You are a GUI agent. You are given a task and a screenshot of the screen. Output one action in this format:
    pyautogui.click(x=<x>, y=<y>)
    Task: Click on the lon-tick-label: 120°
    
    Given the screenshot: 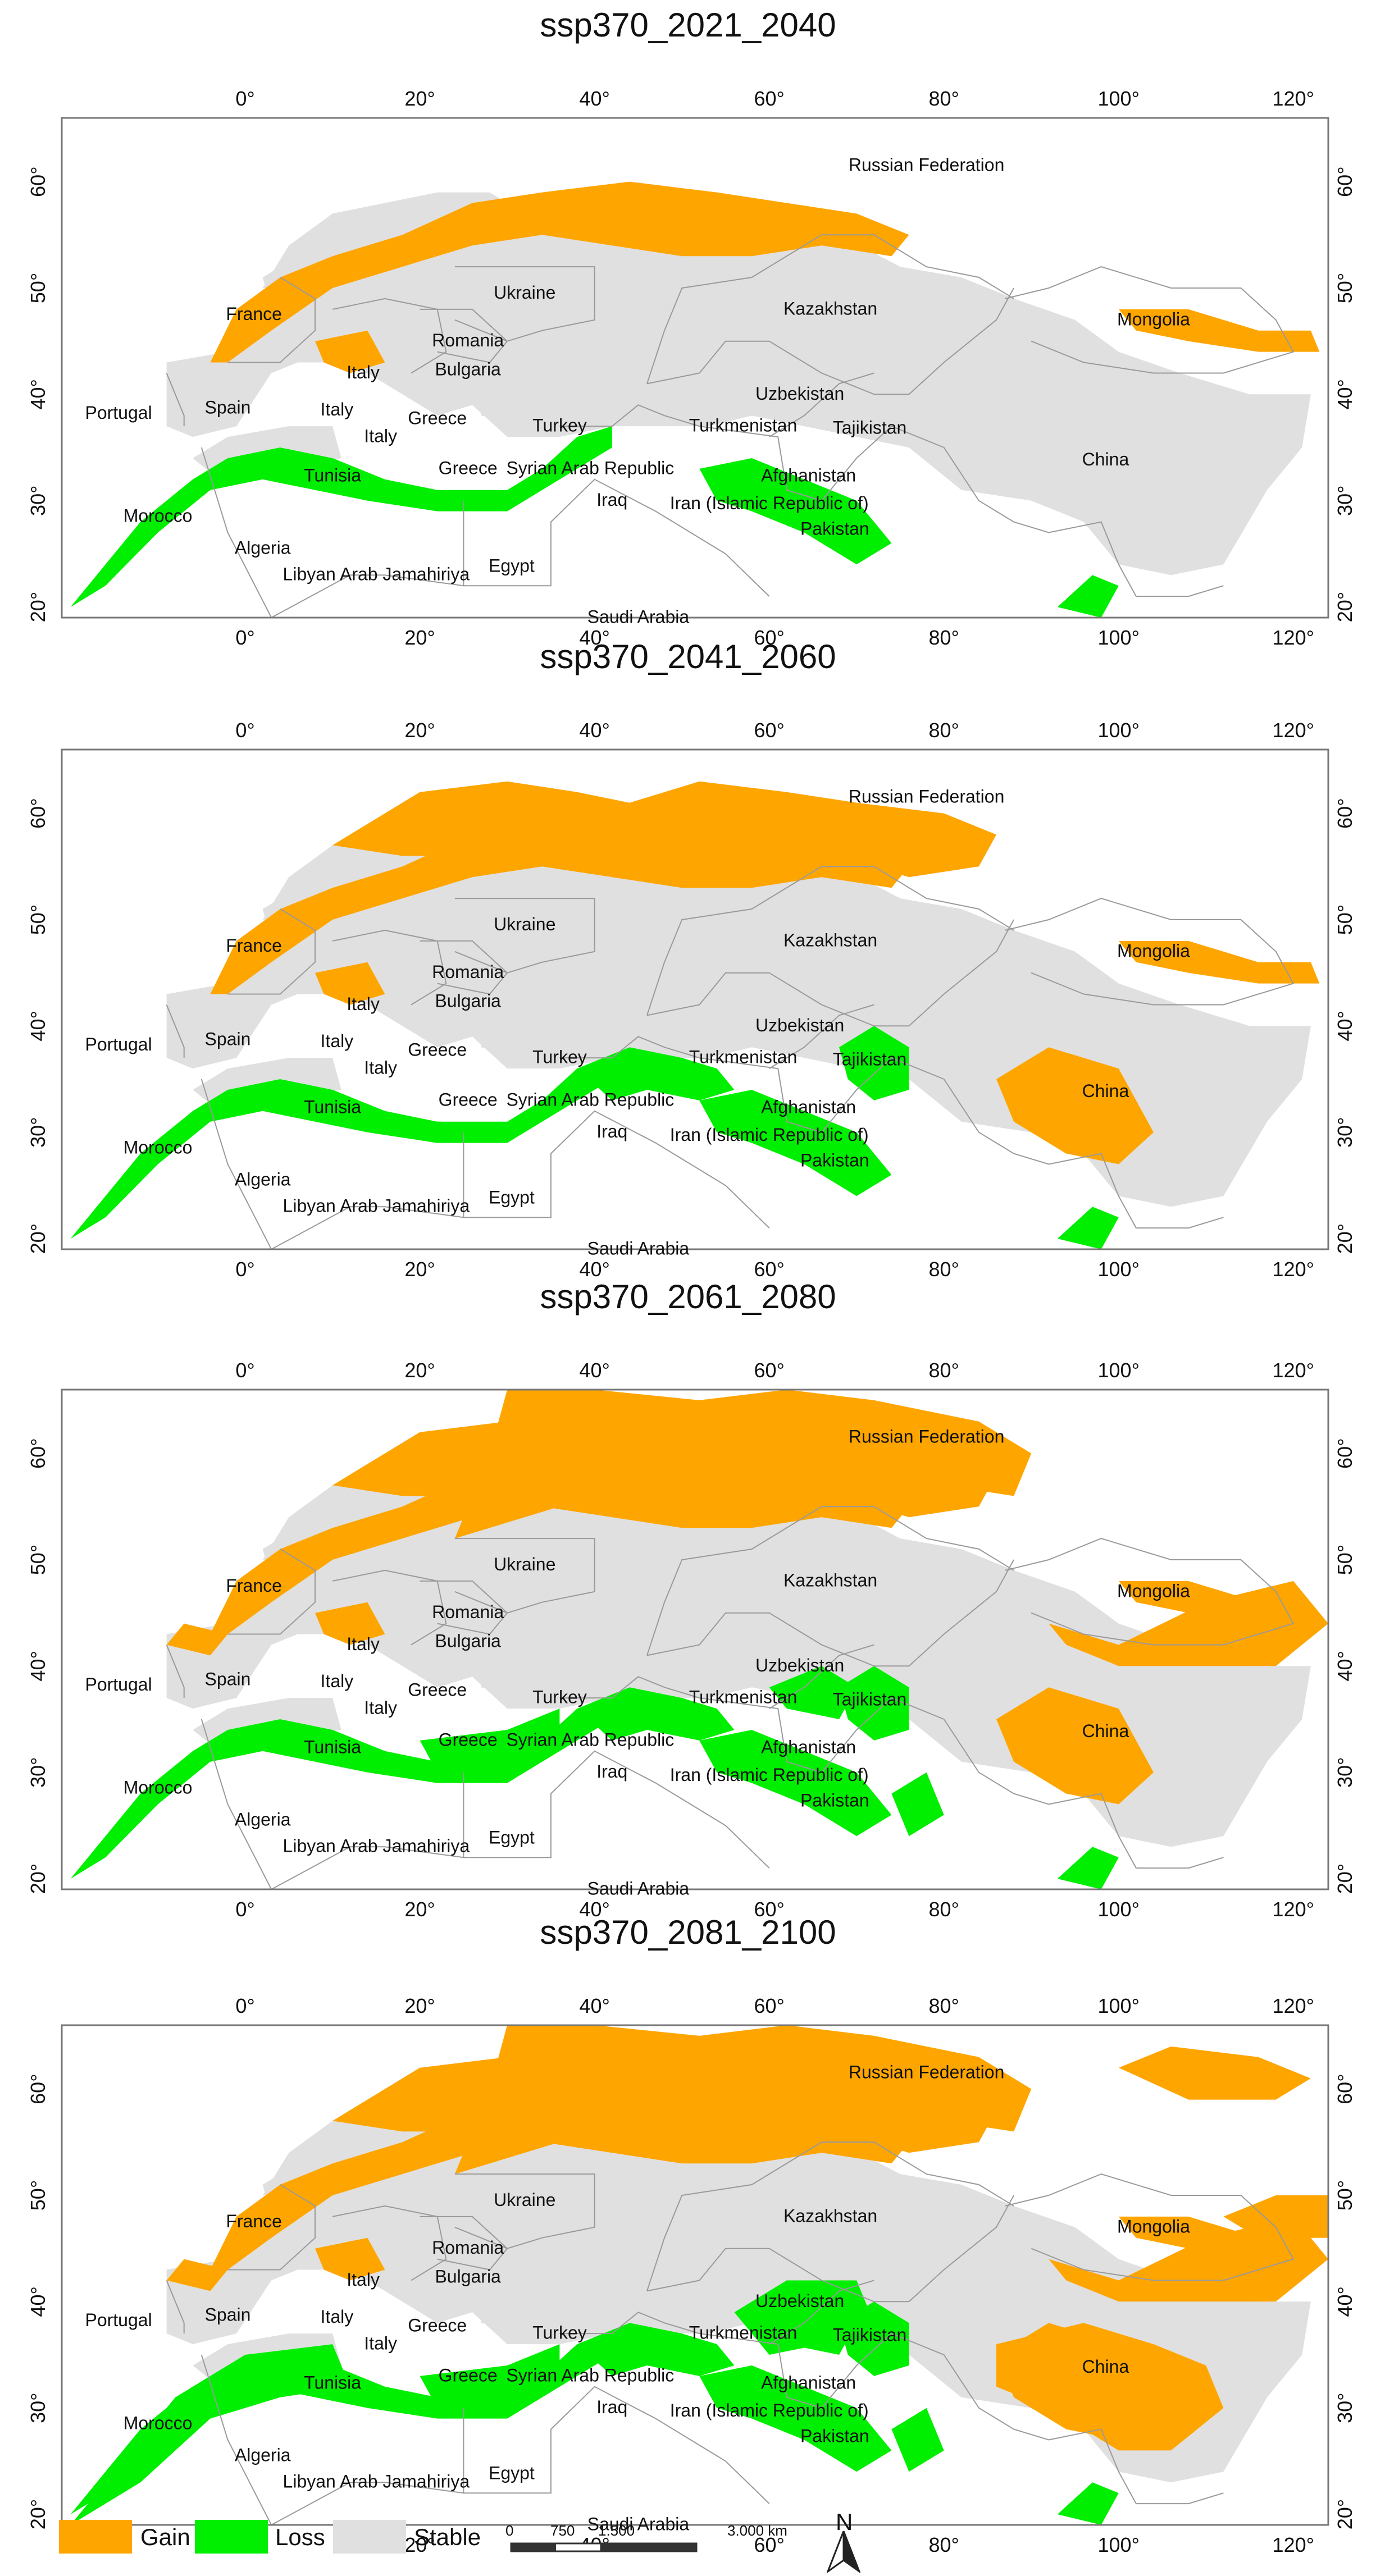 What is the action you would take?
    pyautogui.click(x=1293, y=637)
    